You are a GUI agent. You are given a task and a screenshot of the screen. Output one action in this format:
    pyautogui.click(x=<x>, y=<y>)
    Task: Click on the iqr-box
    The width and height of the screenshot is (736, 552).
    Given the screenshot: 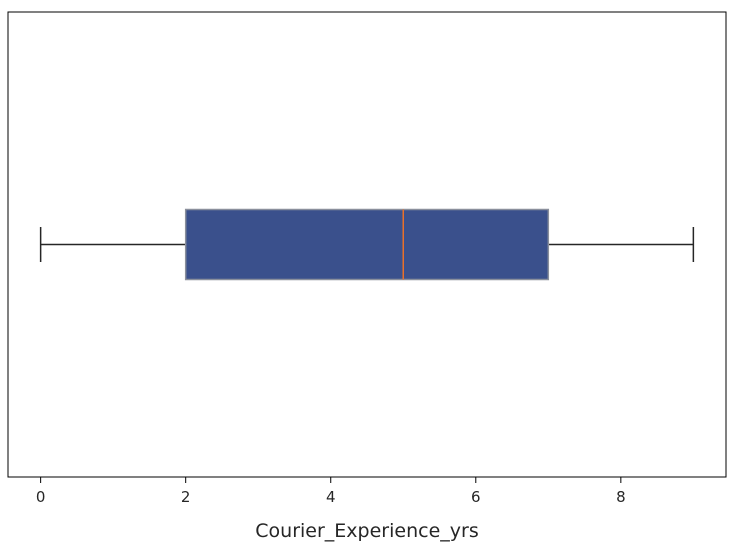 What is the action you would take?
    pyautogui.click(x=367, y=244)
    